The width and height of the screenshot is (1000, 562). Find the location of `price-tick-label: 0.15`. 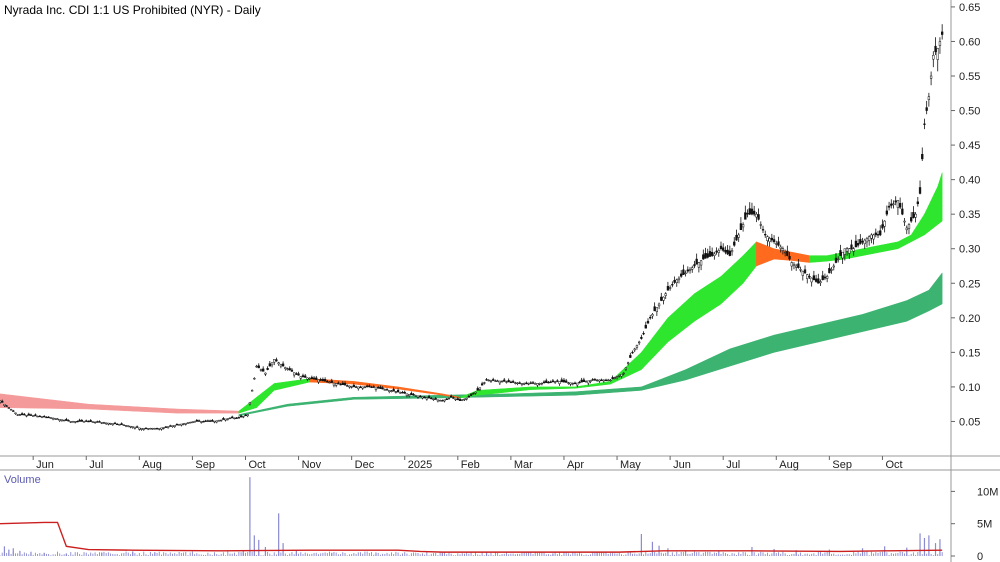

price-tick-label: 0.15 is located at coordinates (969, 353).